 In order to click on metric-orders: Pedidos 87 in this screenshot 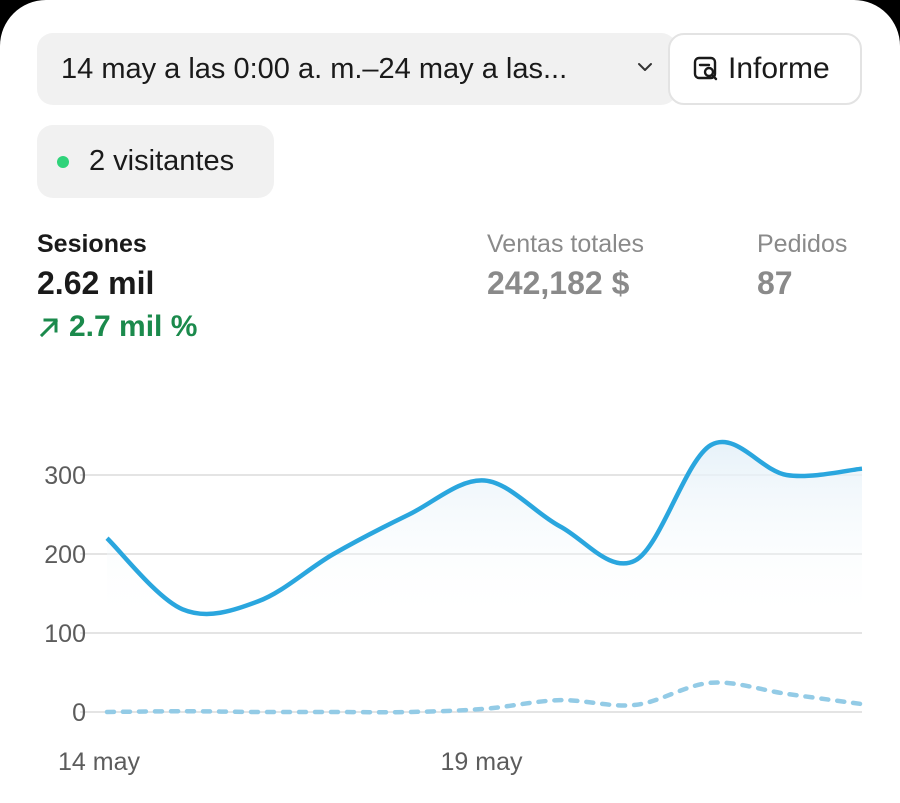, I will do `click(802, 266)`.